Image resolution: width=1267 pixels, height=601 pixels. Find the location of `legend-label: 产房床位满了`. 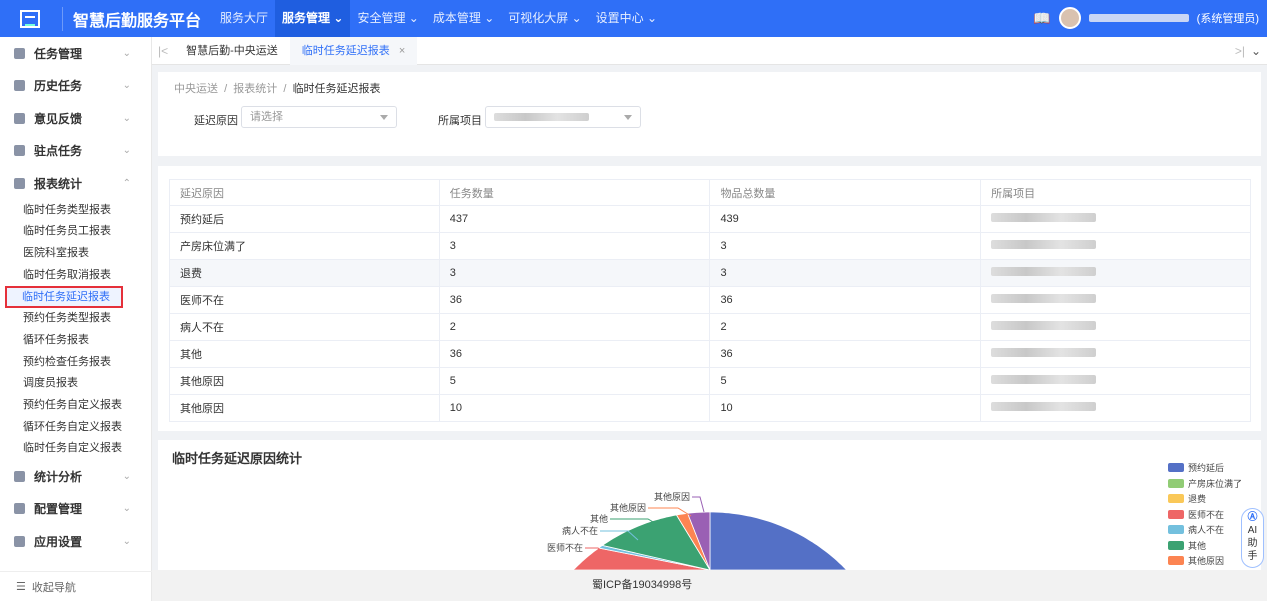

legend-label: 产房床位满了 is located at coordinates (1215, 483).